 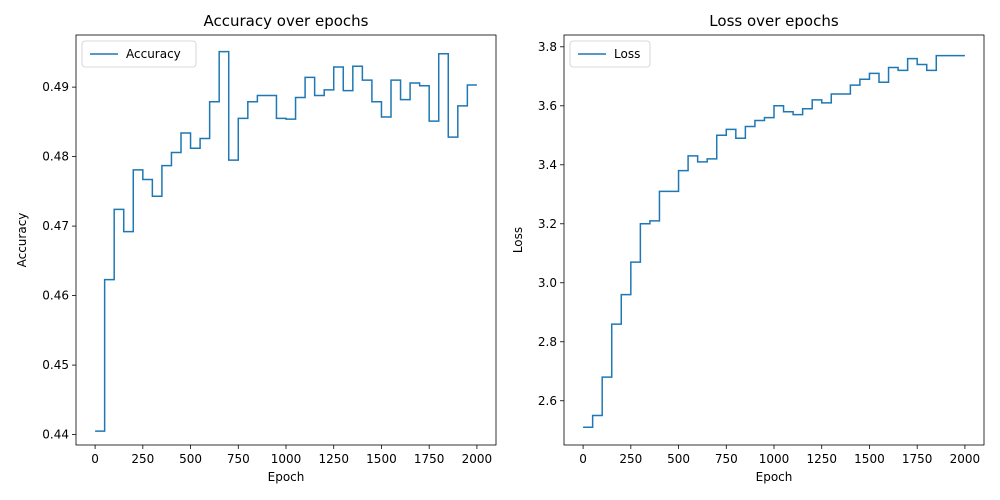 What do you see at coordinates (547, 283) in the screenshot?
I see `y-tick-label: 3.0` at bounding box center [547, 283].